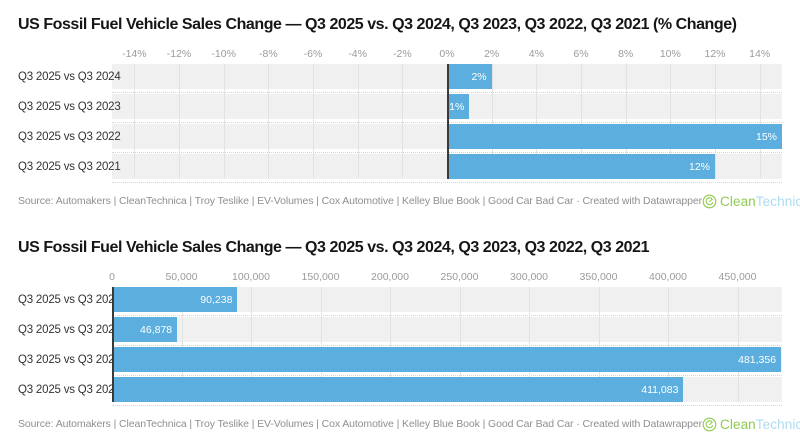 This screenshot has width=800, height=445. I want to click on x-tick-label: 400,000, so click(668, 277).